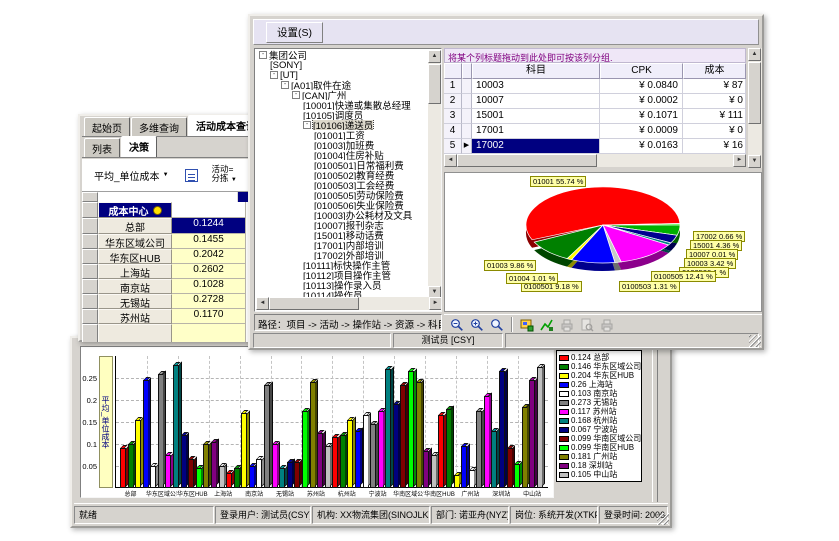 This screenshot has height=541, width=839. What do you see at coordinates (341, 145) in the screenshot?
I see `tree-item: [01003]加班费` at bounding box center [341, 145].